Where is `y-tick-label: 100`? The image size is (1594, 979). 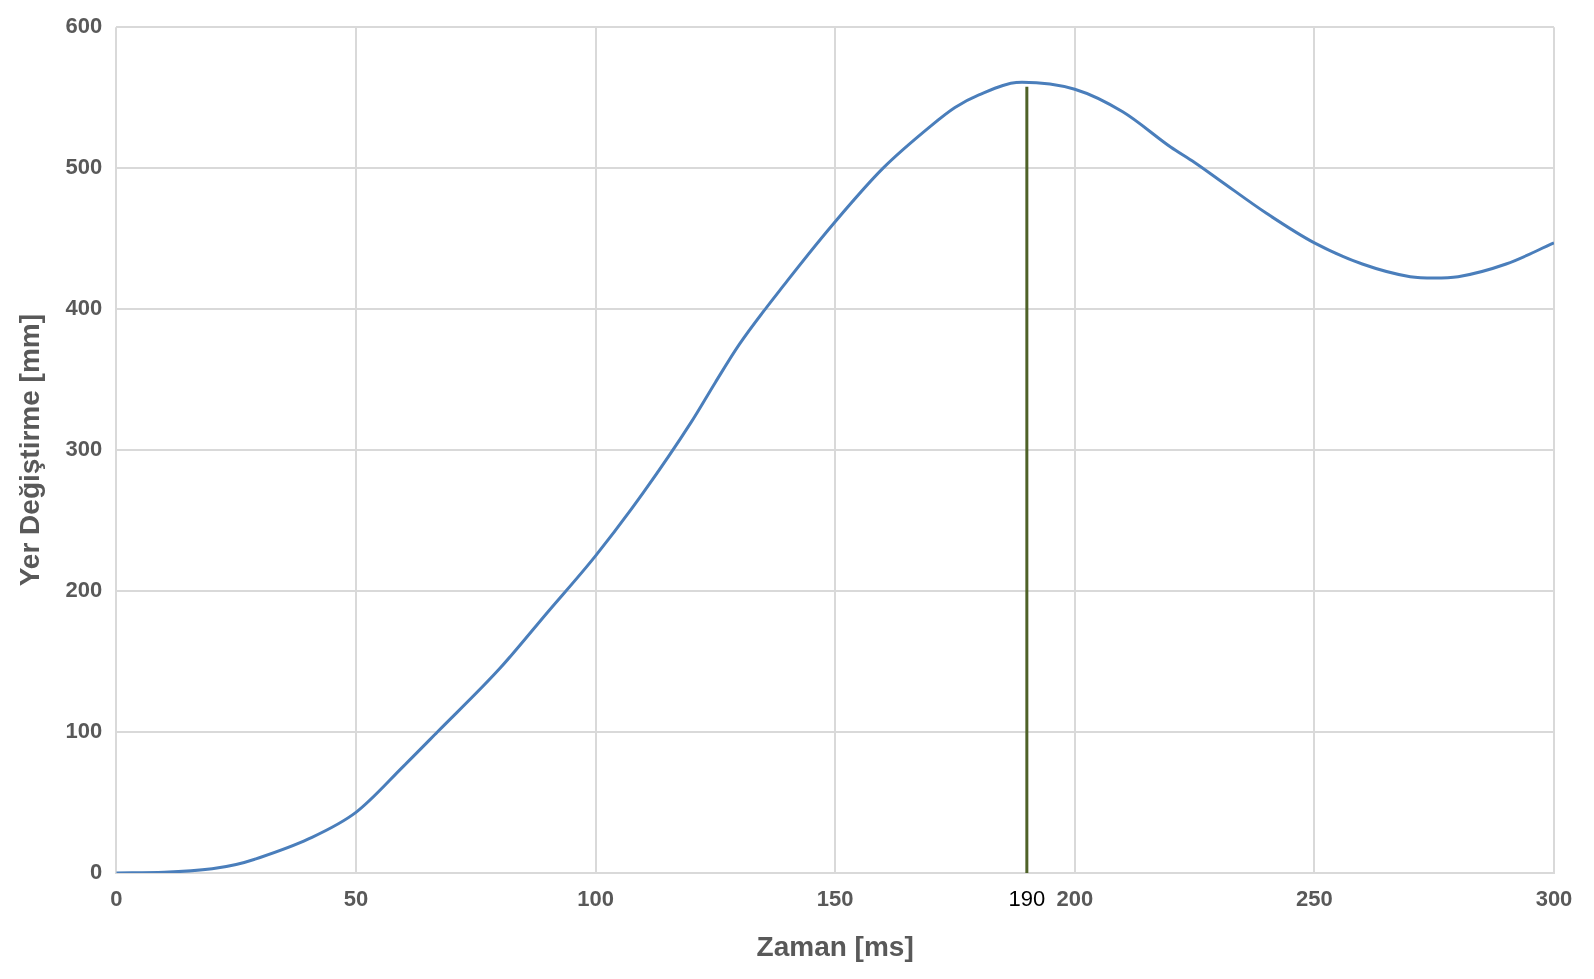 y-tick-label: 100 is located at coordinates (84, 731).